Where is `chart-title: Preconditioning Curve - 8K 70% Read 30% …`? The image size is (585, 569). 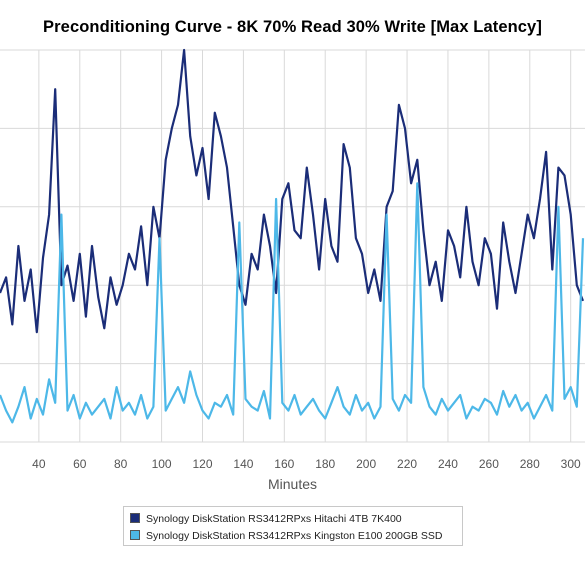
chart-title: Preconditioning Curve - 8K 70% Read 30% … is located at coordinates (292, 27).